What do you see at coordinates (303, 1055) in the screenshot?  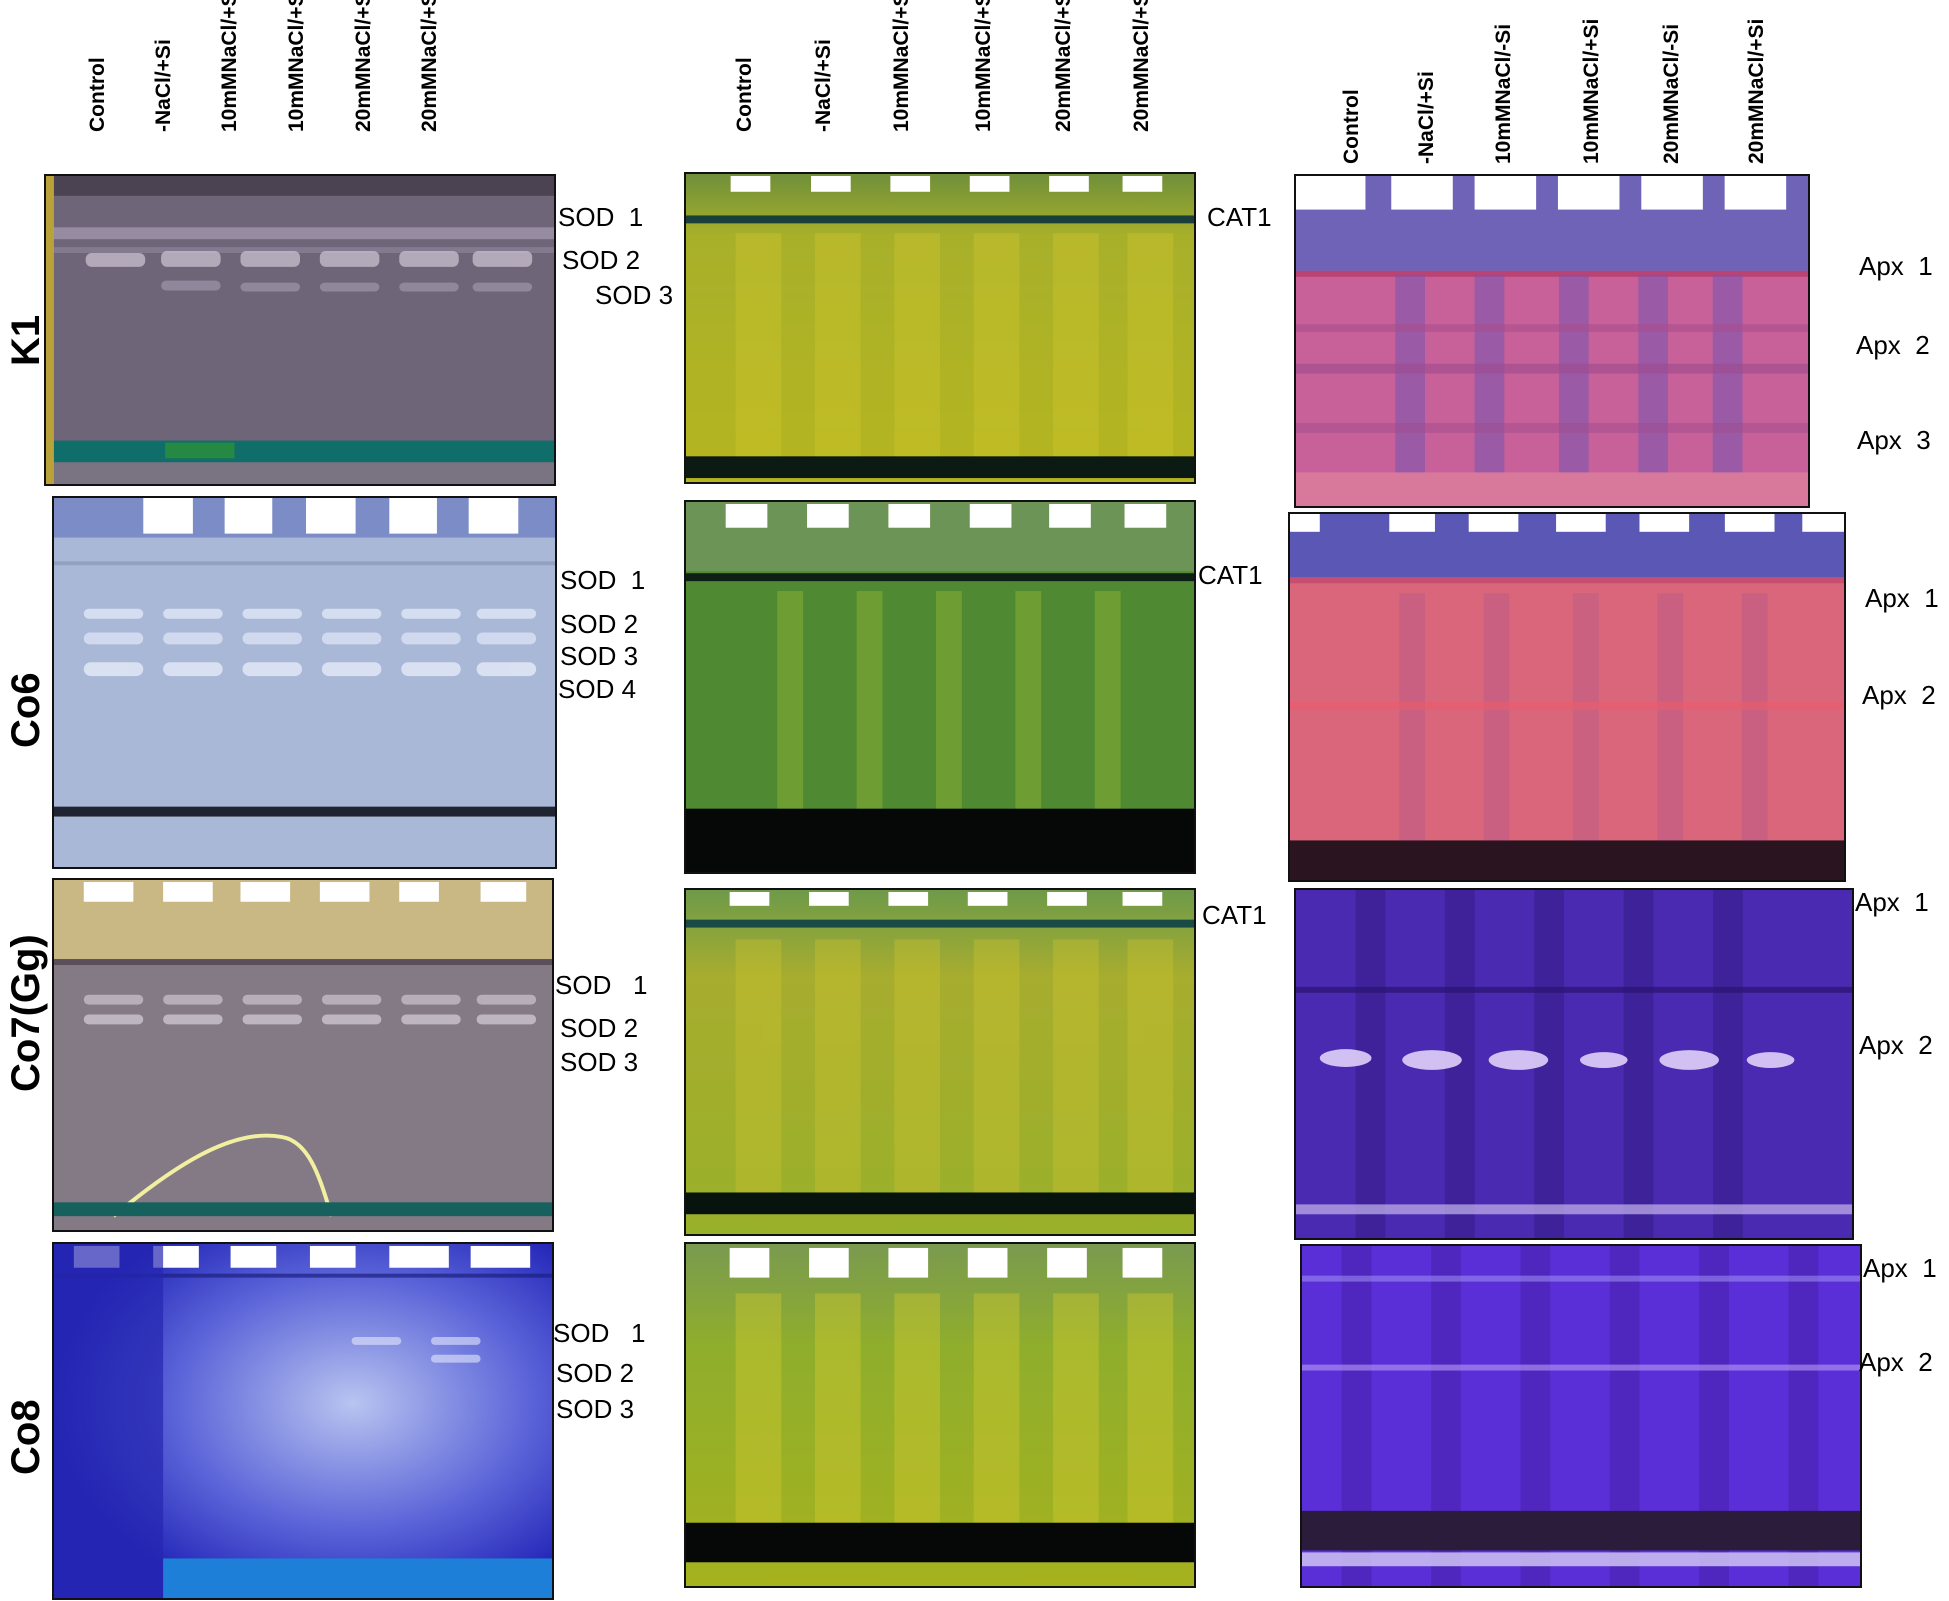 I see `sod-gel-co7` at bounding box center [303, 1055].